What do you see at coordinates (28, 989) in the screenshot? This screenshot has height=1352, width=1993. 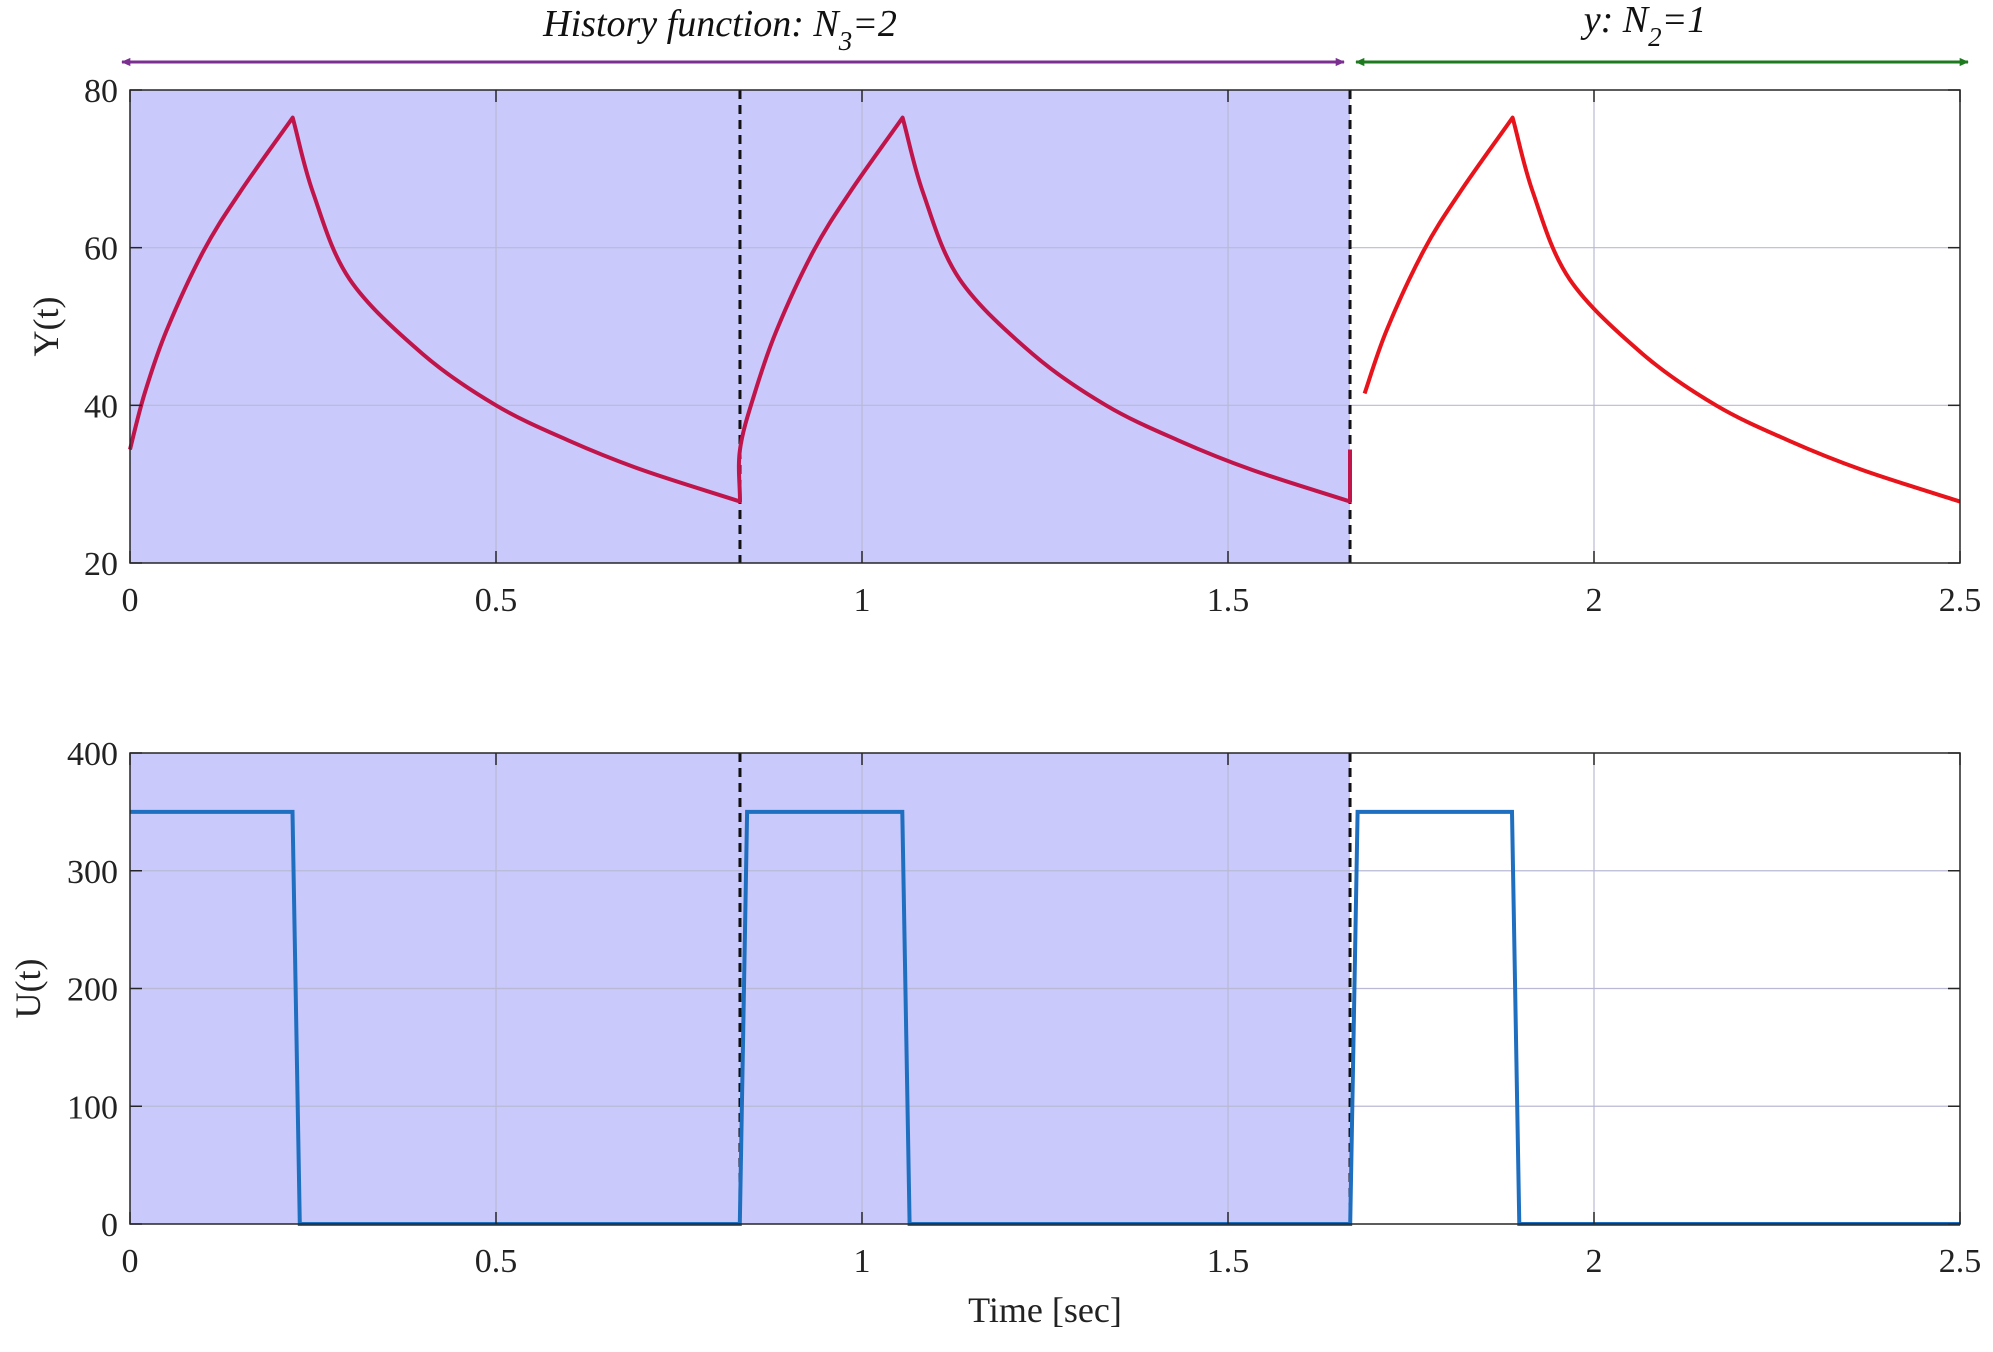 I see `u-axis-label: U(t)` at bounding box center [28, 989].